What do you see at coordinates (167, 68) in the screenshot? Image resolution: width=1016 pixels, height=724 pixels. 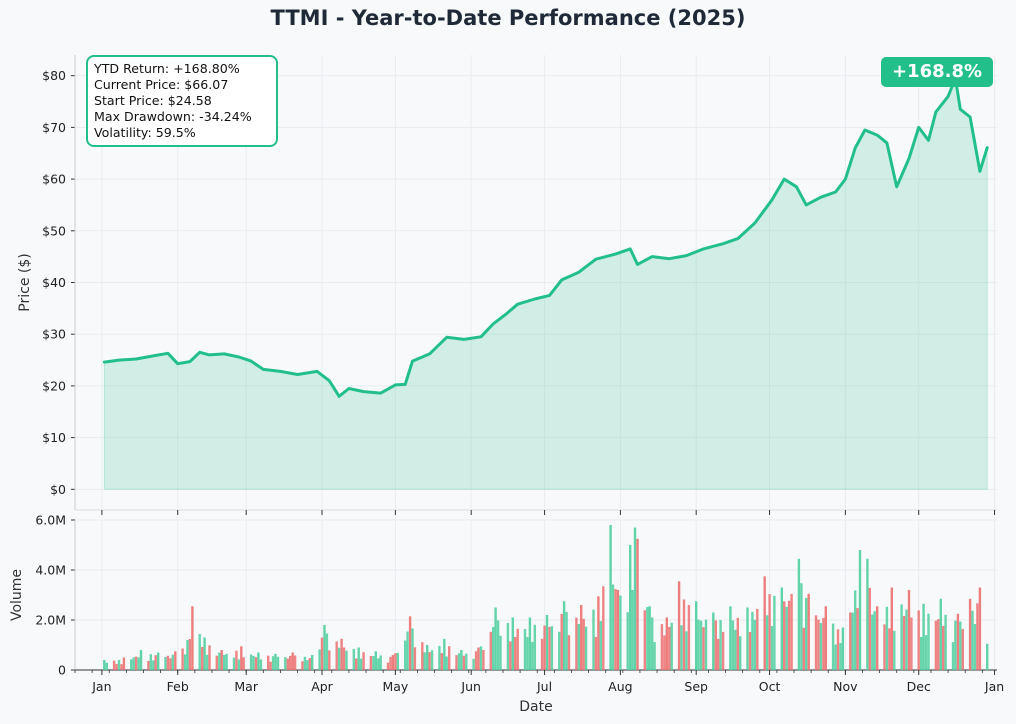 I see `stat-ytd-return: YTD Return: +168.80%` at bounding box center [167, 68].